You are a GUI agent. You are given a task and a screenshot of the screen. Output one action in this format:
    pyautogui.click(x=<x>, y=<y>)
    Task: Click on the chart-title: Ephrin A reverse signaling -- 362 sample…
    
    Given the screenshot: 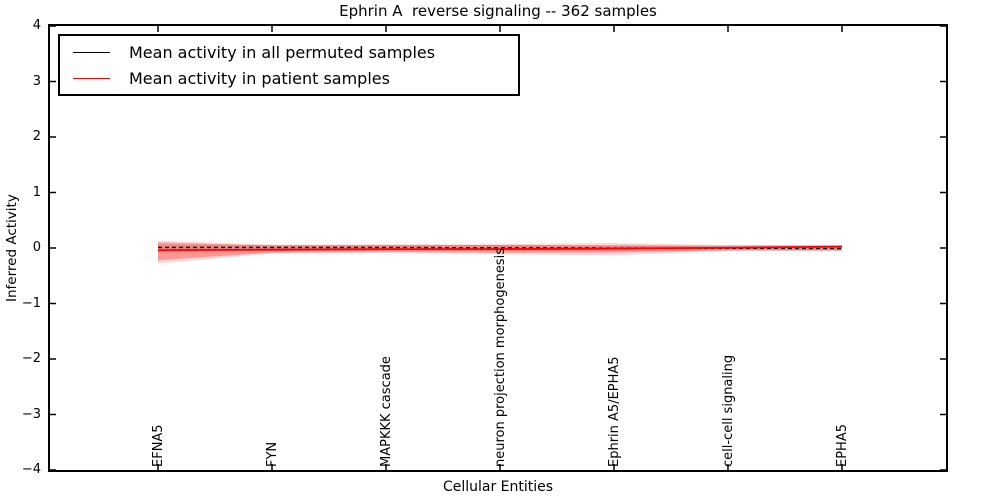 What is the action you would take?
    pyautogui.click(x=498, y=11)
    